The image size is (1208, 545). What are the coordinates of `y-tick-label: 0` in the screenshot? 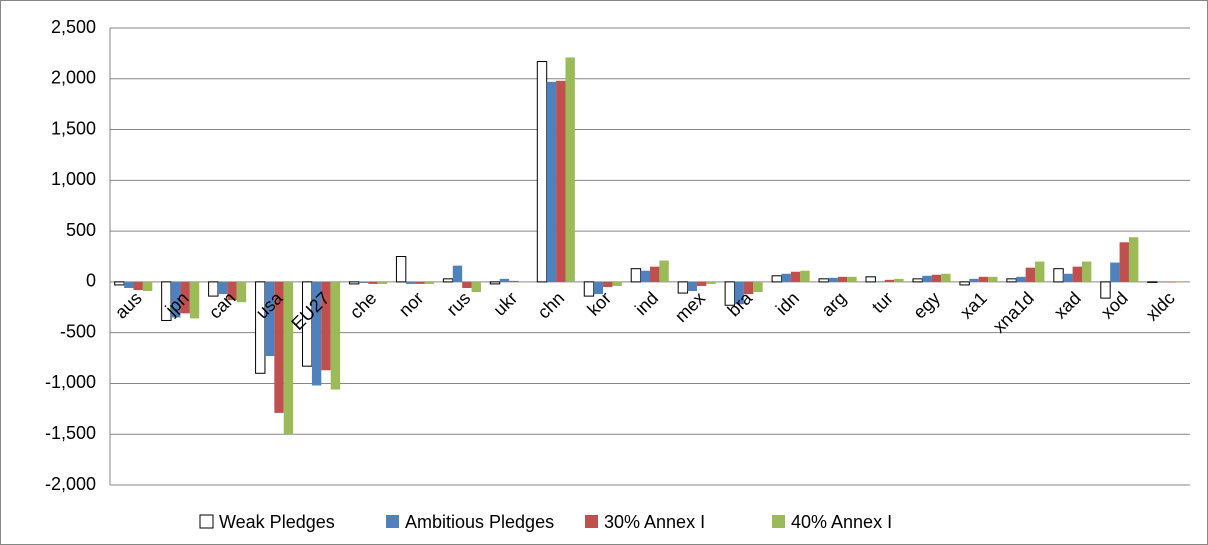 It's located at (91, 281).